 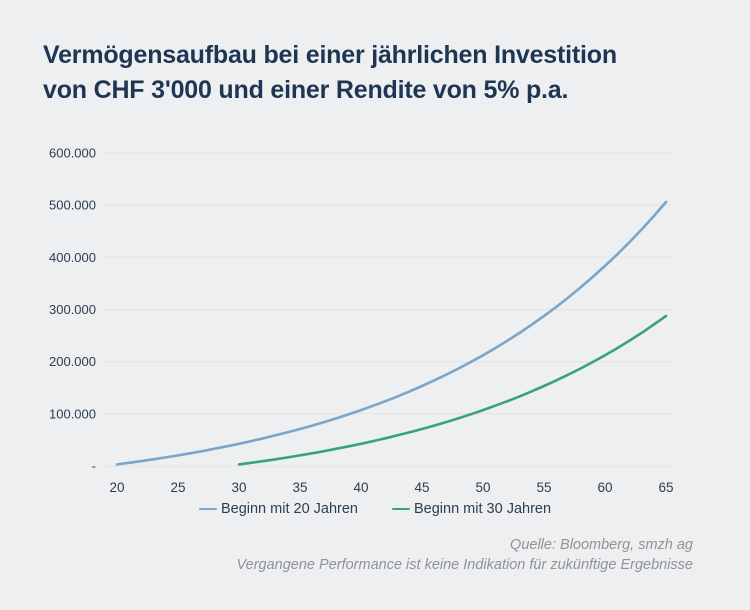 What do you see at coordinates (601, 545) in the screenshot?
I see `source-line-1: Quelle: Bloomberg, smzh ag` at bounding box center [601, 545].